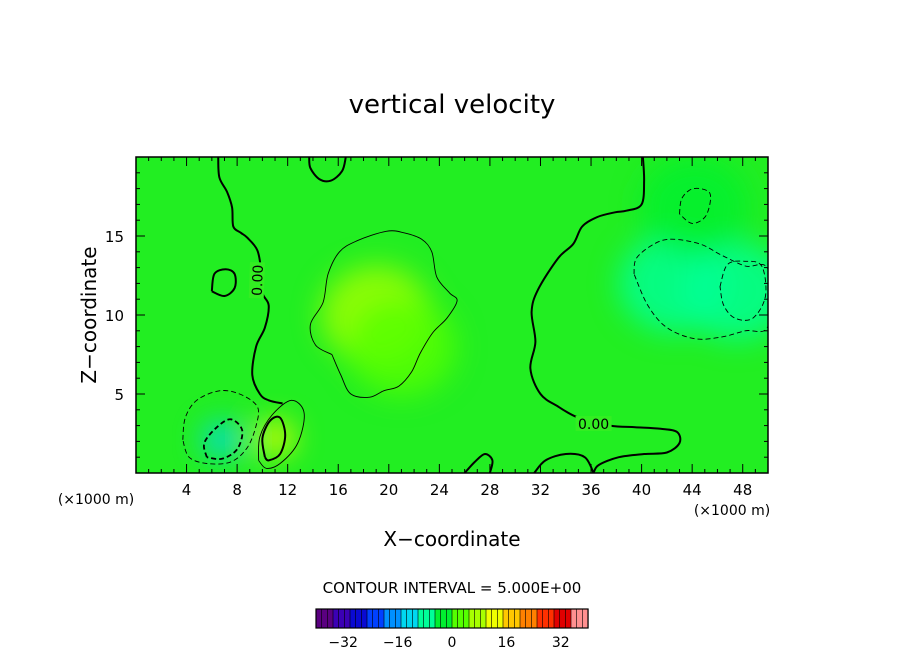  What do you see at coordinates (114, 316) in the screenshot?
I see `y-tick-label: 10` at bounding box center [114, 316].